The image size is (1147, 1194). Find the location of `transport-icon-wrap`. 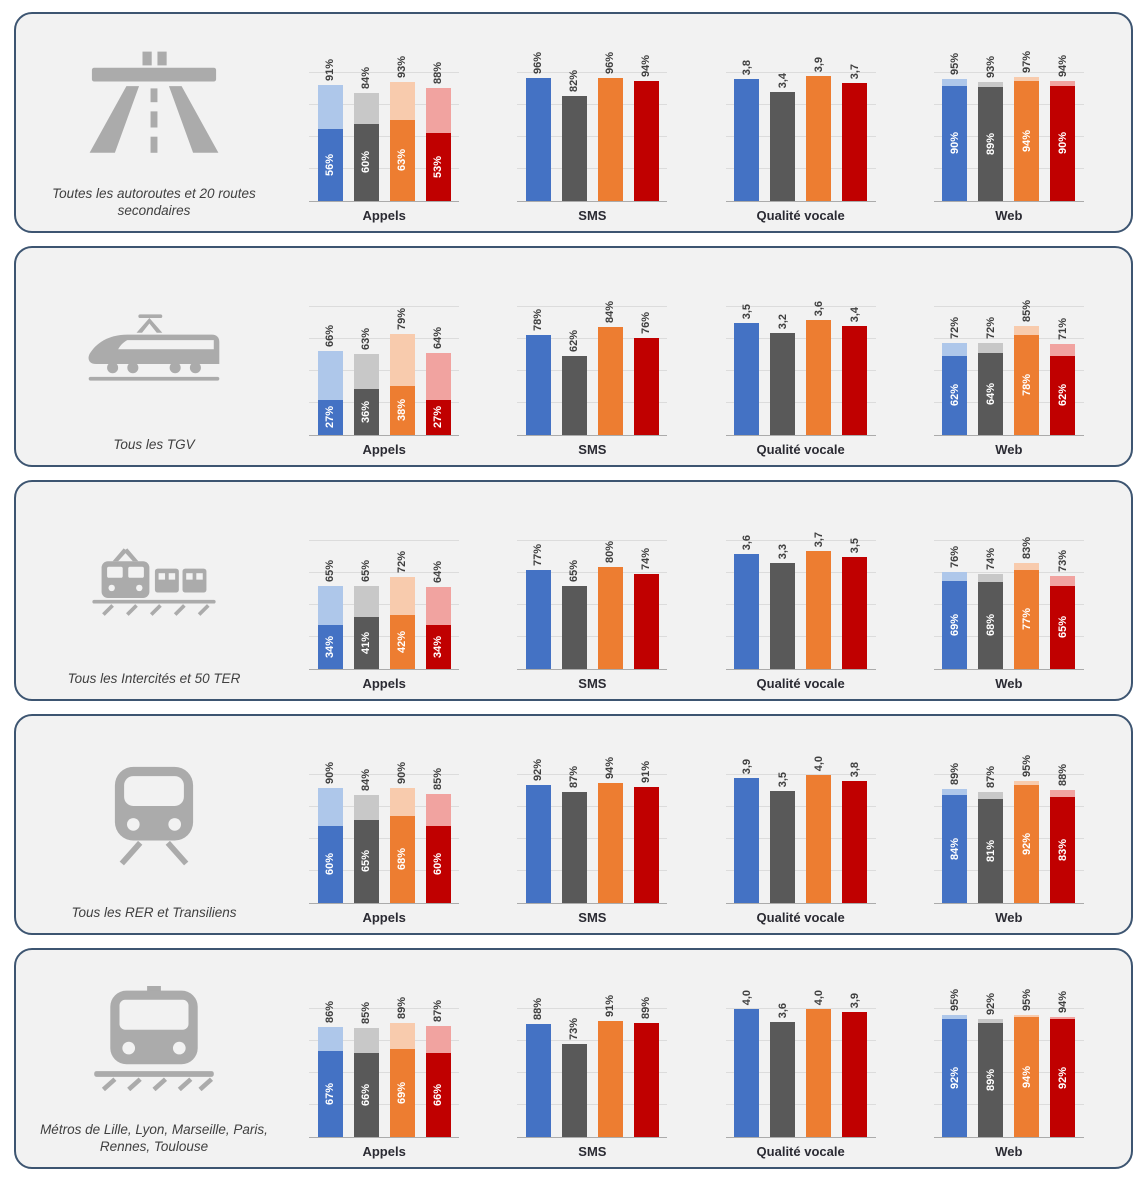

transport-icon-wrap is located at coordinates (154, 579).